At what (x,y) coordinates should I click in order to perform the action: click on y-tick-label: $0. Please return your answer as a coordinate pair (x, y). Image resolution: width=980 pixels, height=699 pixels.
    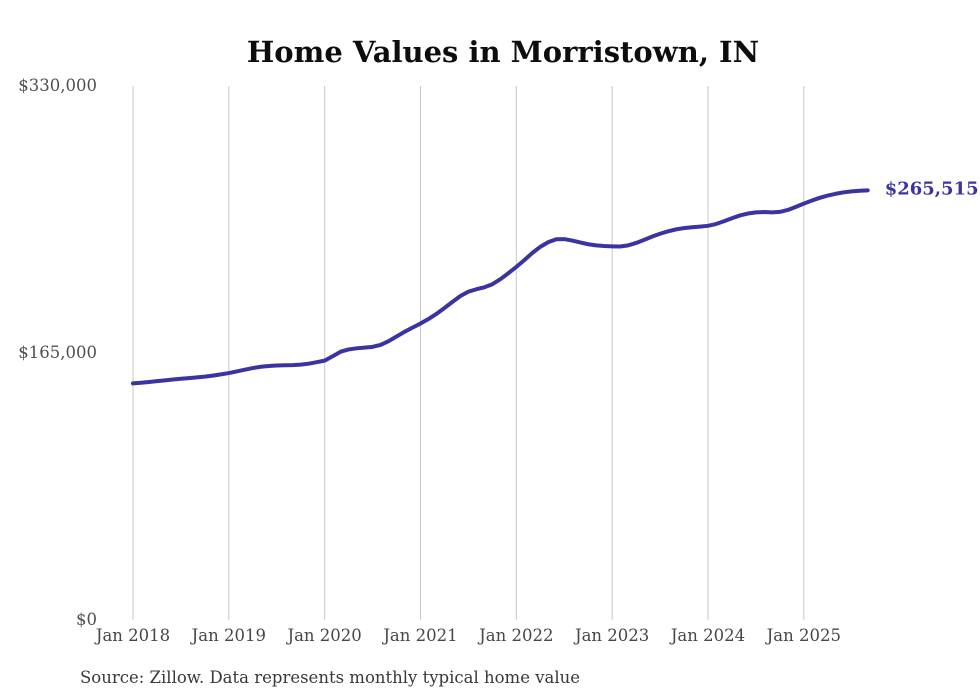
    Looking at the image, I should click on (86, 619).